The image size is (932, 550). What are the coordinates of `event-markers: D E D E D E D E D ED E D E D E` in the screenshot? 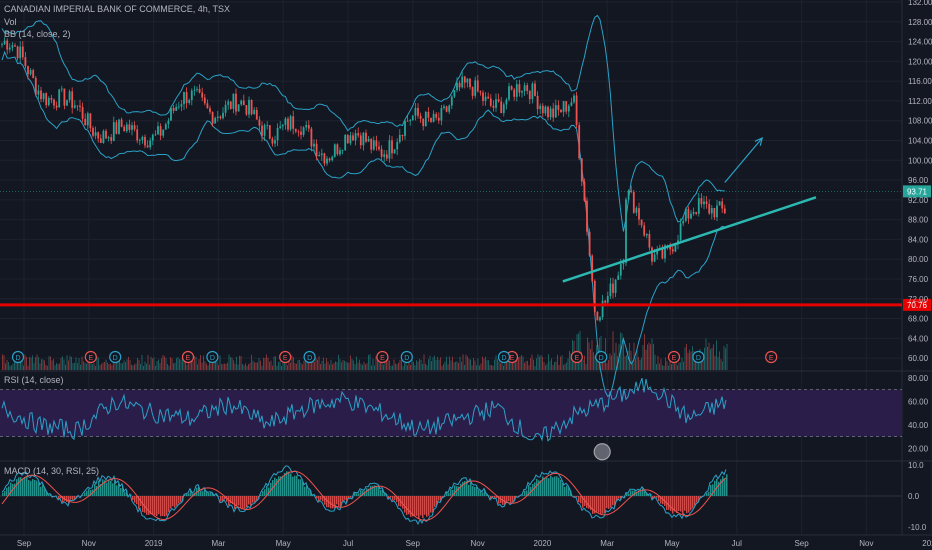 It's located at (394, 357).